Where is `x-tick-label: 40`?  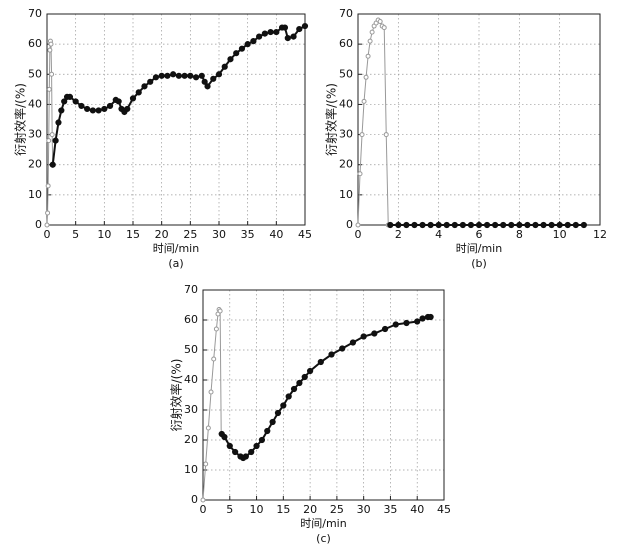
x-tick-label: 40 is located at coordinates (276, 234).